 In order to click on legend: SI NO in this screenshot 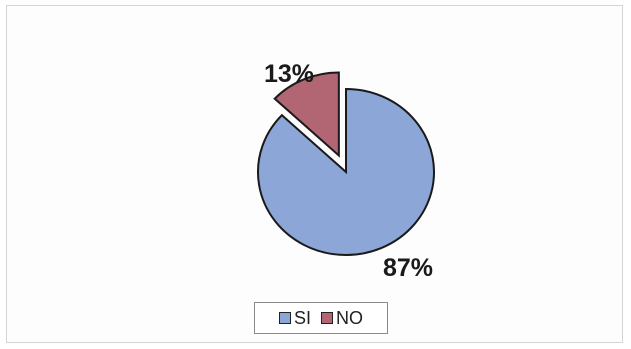, I will do `click(321, 318)`.